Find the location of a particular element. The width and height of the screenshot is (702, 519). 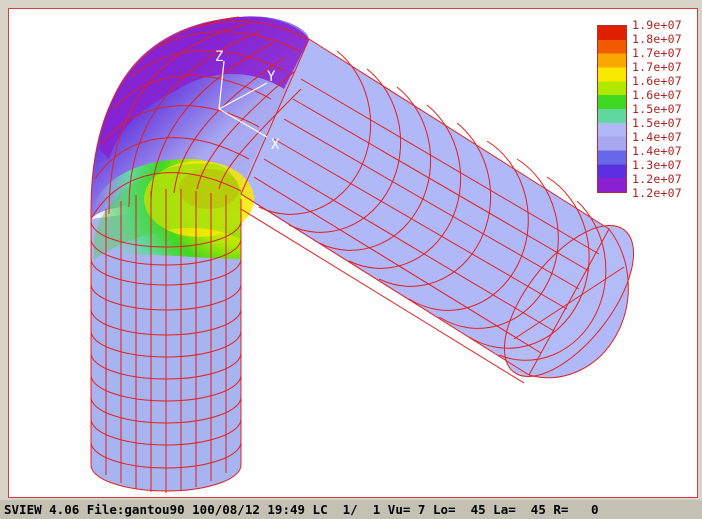

legend-label: 1.3e+07 is located at coordinates (657, 165).